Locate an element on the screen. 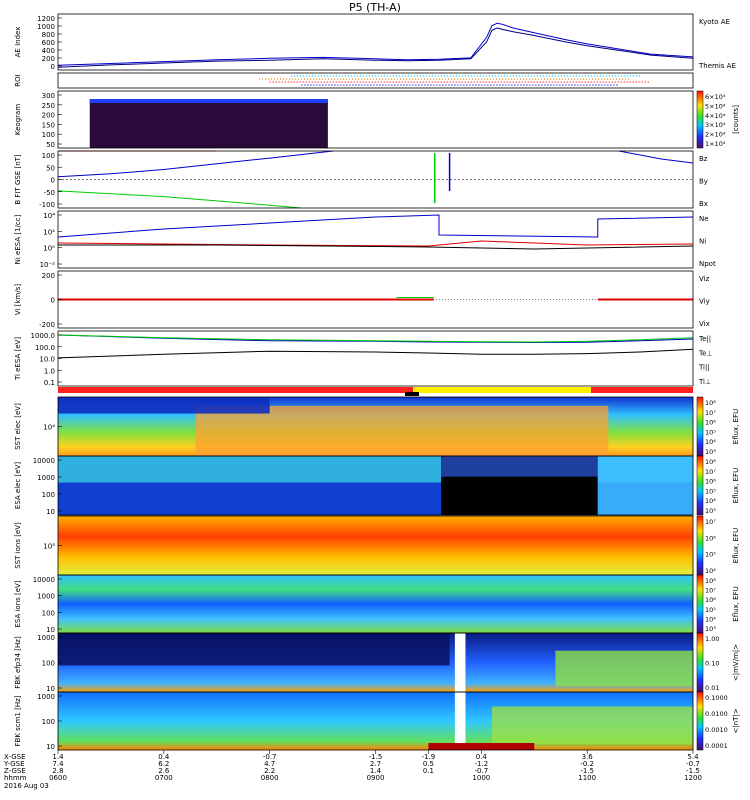 This screenshot has width=750, height=800. esa_i-colorbar-tick: 10⁴ is located at coordinates (710, 619).